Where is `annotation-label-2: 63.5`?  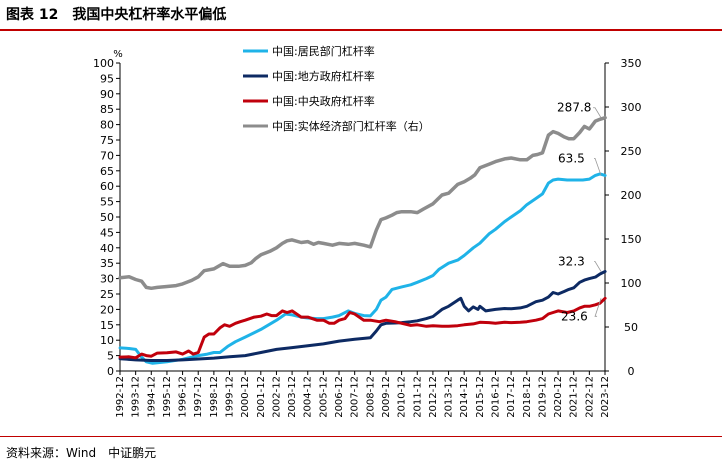 annotation-label-2: 63.5 is located at coordinates (571, 158).